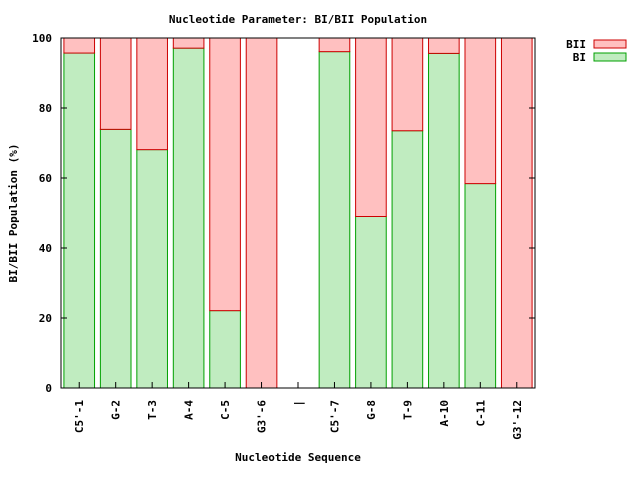 The image size is (640, 480). Describe the element at coordinates (517, 420) in the screenshot. I see `x-tick-label: G3'-12` at that location.